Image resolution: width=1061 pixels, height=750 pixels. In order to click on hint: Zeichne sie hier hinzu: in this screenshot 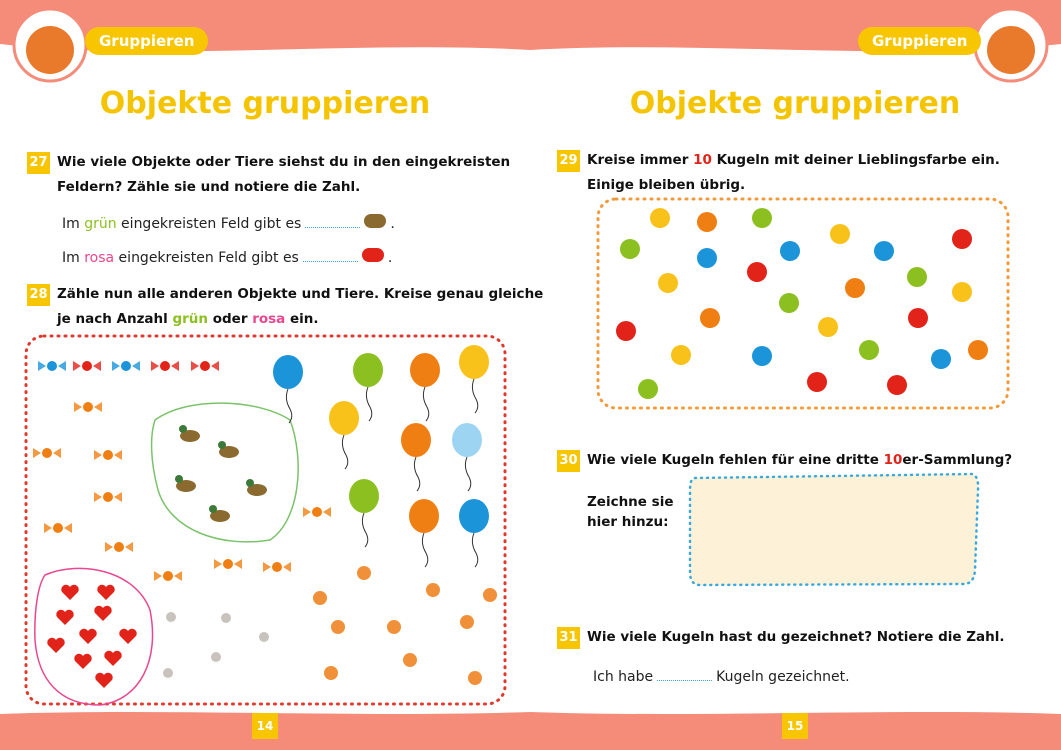, I will do `click(630, 512)`.